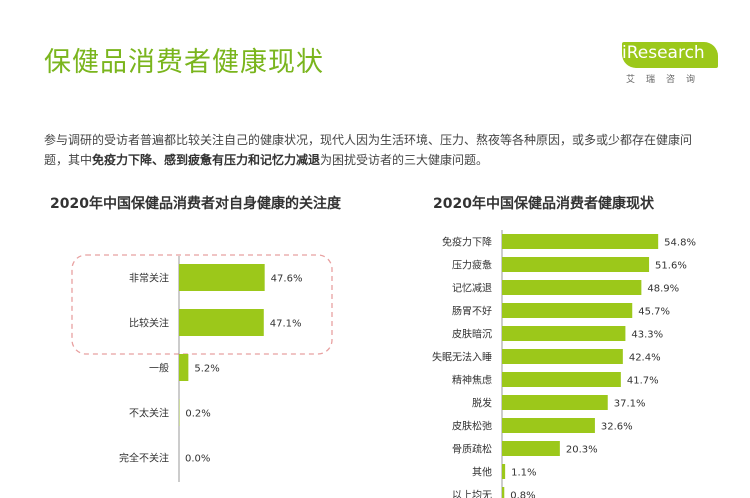 Image resolution: width=750 pixels, height=498 pixels. What do you see at coordinates (467, 242) in the screenshot?
I see `right-category-label: 免疫力下降` at bounding box center [467, 242].